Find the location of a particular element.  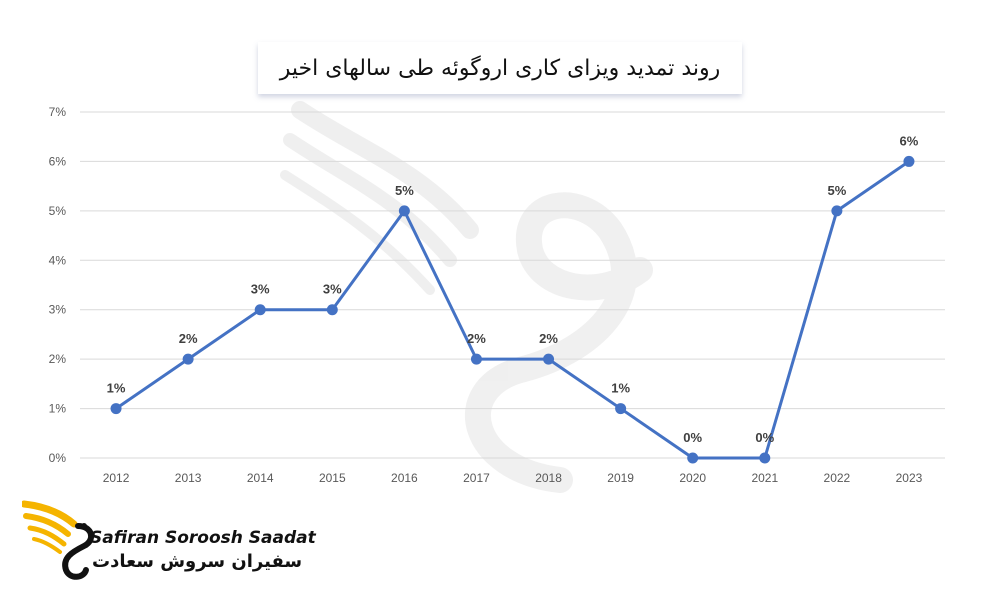

y-tick-label: 6% is located at coordinates (58, 161).